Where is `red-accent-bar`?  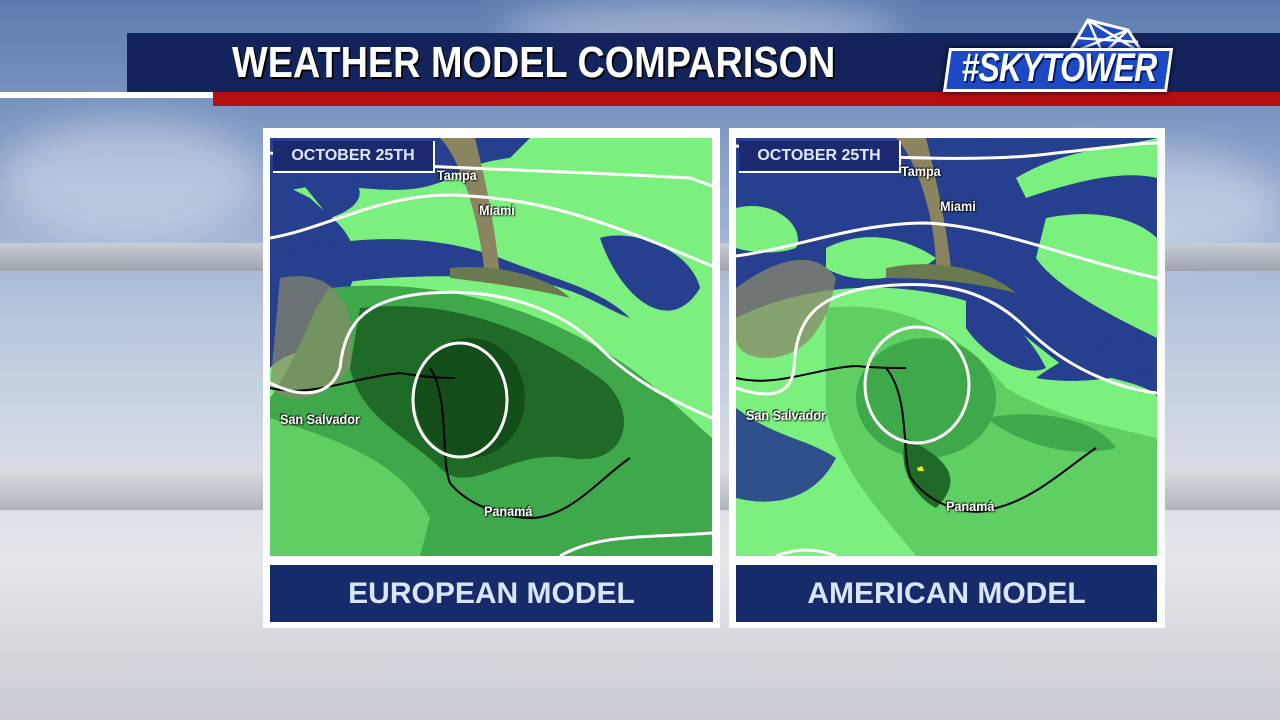
red-accent-bar is located at coordinates (746, 99).